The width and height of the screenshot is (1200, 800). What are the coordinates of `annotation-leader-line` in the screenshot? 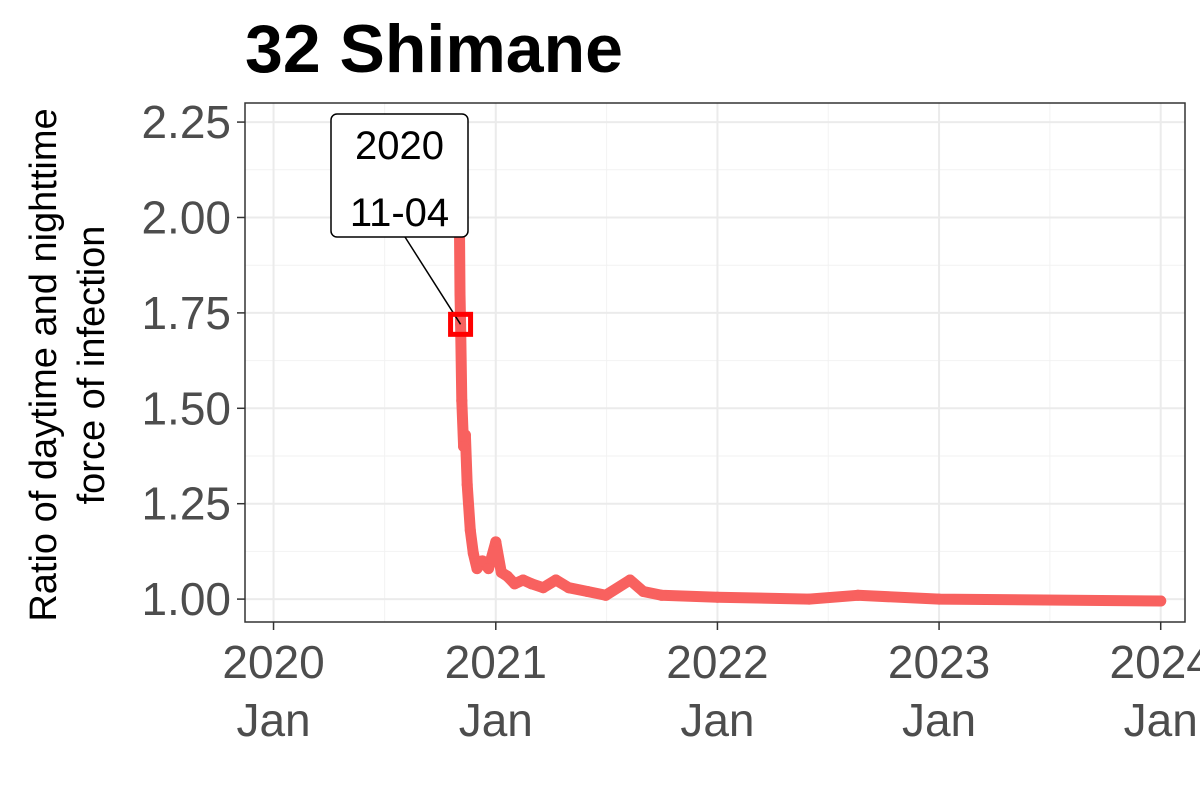 It's located at (433, 280).